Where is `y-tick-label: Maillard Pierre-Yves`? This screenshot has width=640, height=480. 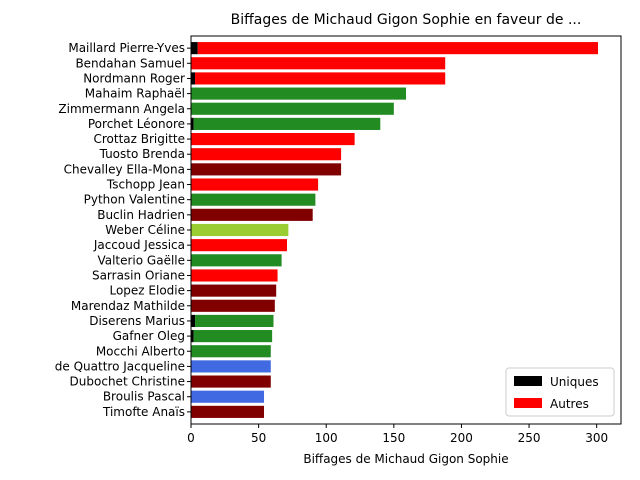 y-tick-label: Maillard Pierre-Yves is located at coordinates (126, 48).